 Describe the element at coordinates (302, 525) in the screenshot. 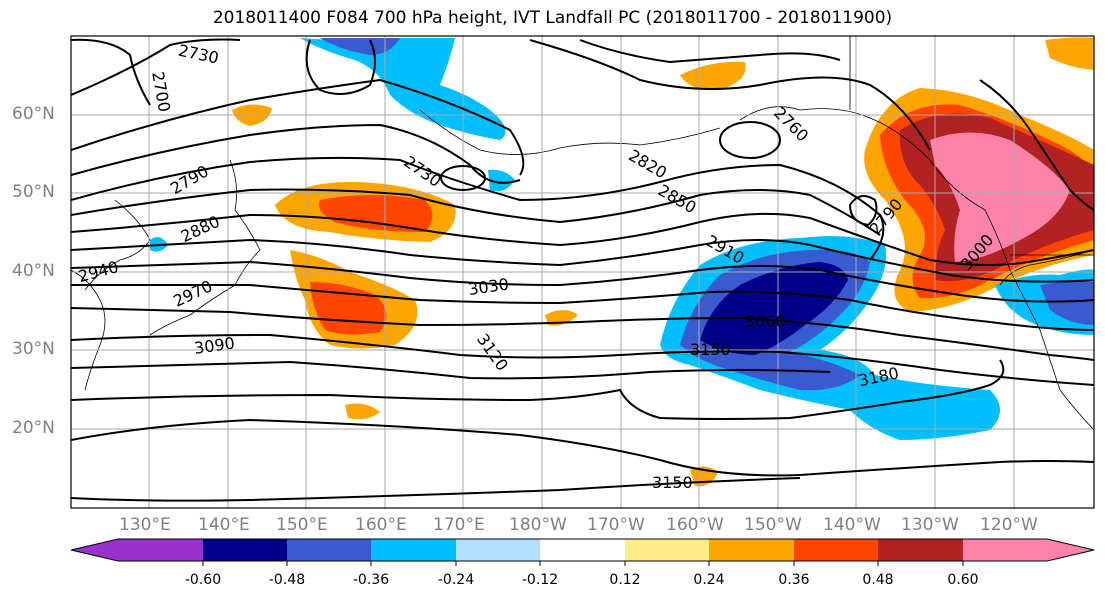

I see `lon-label: 150°E` at that location.